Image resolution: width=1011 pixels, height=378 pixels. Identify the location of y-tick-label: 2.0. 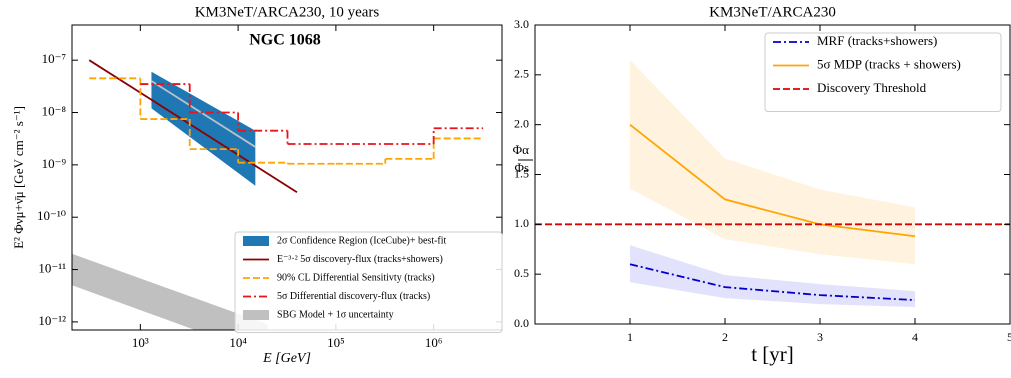
(521, 123).